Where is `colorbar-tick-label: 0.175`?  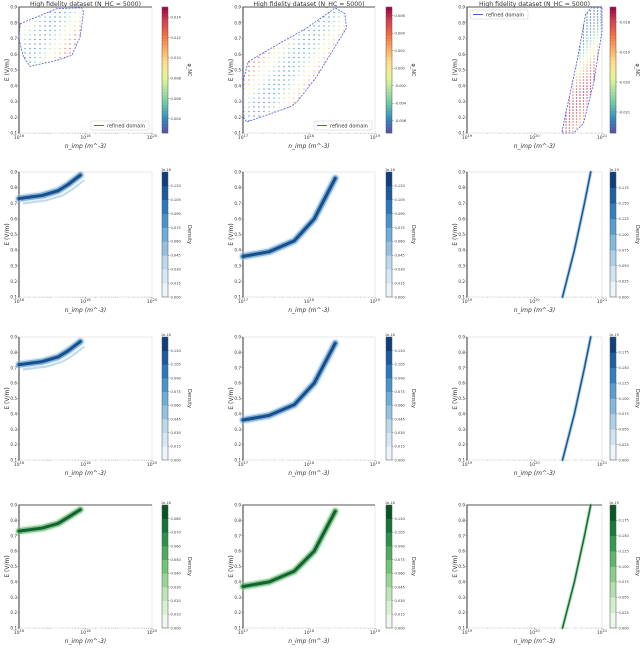
colorbar-tick-label: 0.175 is located at coordinates (624, 521).